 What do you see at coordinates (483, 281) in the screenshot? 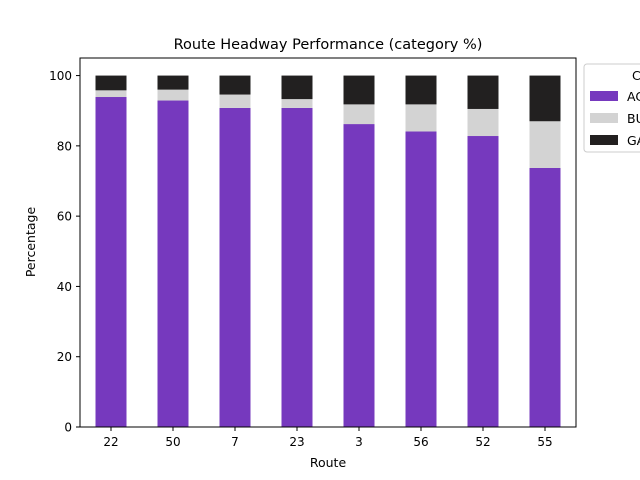
I see `bar-52-ac` at bounding box center [483, 281].